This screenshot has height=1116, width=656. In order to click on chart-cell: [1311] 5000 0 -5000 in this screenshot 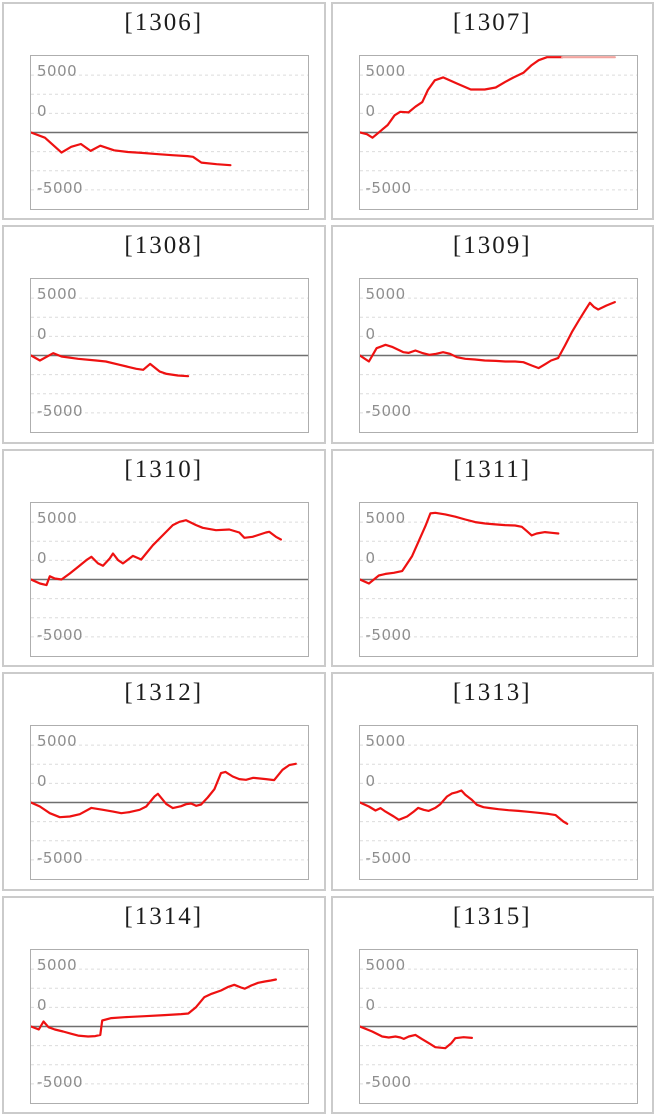, I will do `click(492, 558)`.